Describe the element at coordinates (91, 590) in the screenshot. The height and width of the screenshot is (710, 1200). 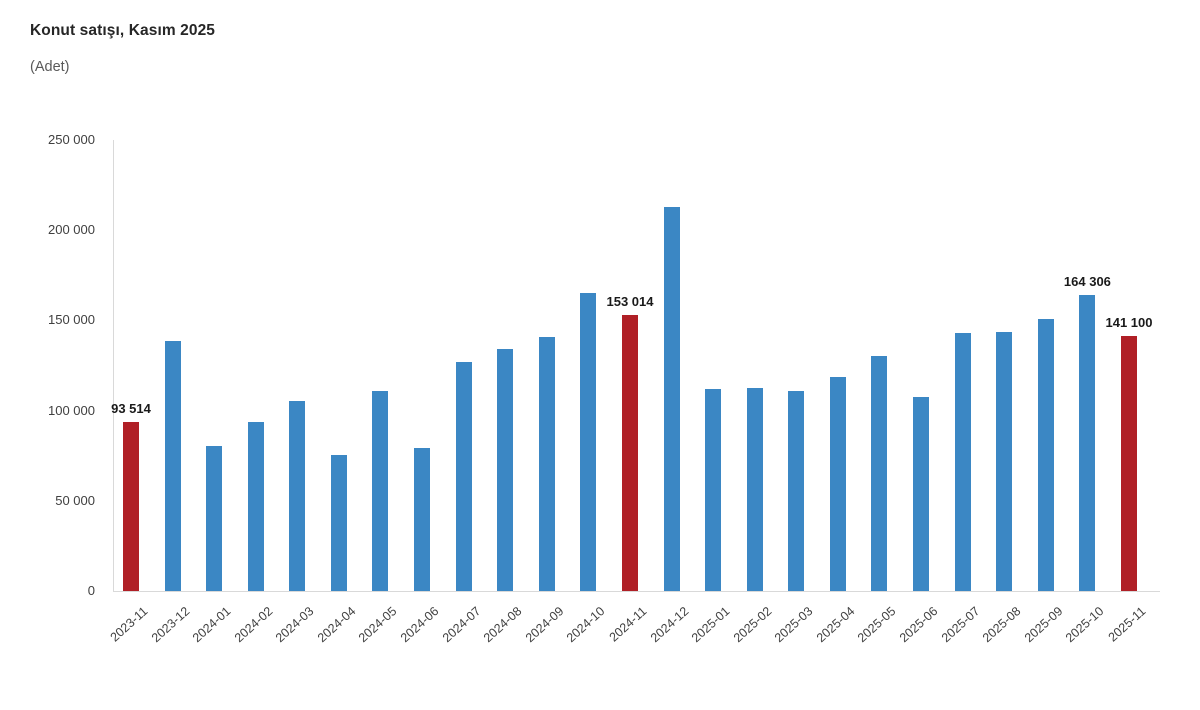
I see `y-tick-label: 0` at that location.